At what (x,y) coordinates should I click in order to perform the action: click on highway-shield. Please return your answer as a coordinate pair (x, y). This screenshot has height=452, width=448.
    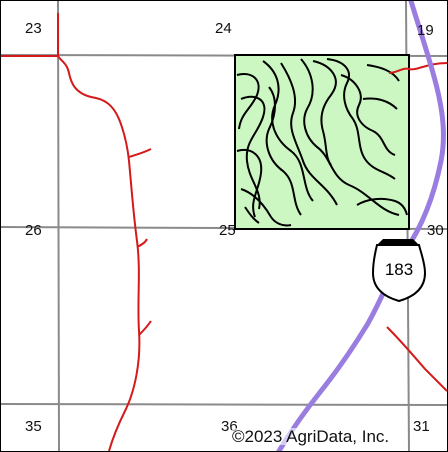
    Looking at the image, I should click on (399, 271).